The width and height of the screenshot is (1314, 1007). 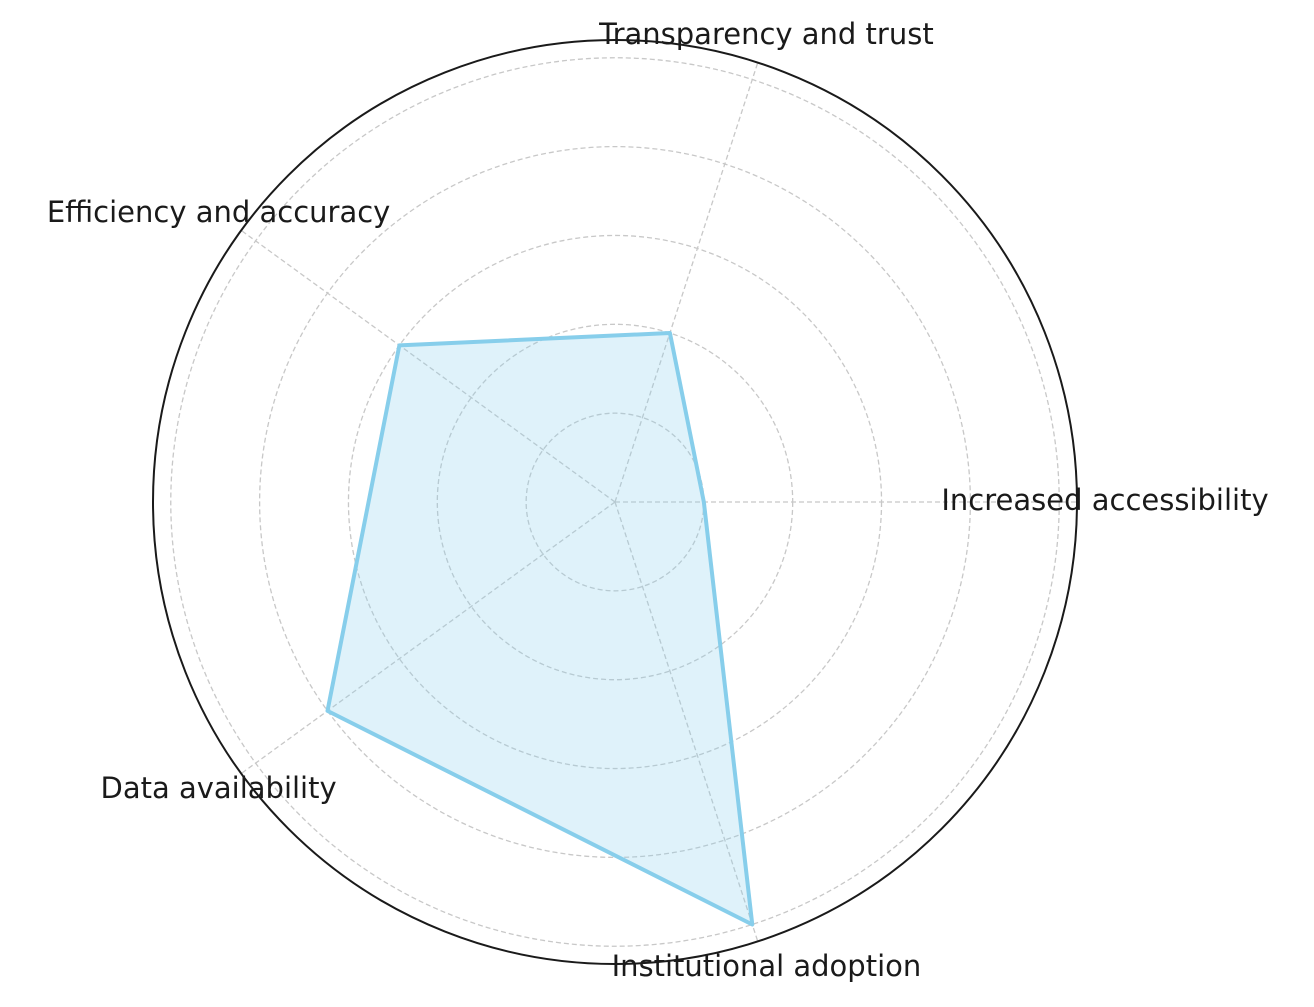 What do you see at coordinates (767, 966) in the screenshot?
I see `category-label: Institutional adoption` at bounding box center [767, 966].